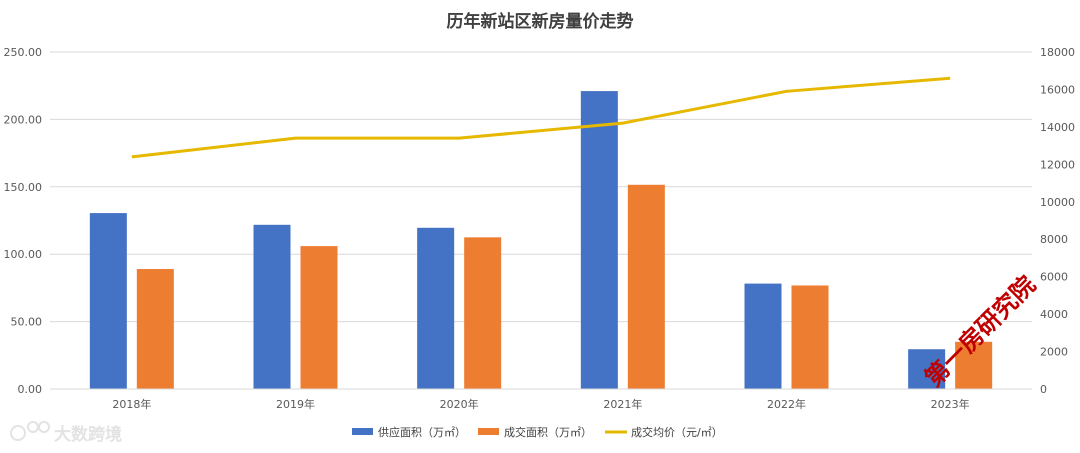 The width and height of the screenshot is (1080, 453). Describe the element at coordinates (548, 432) in the screenshot. I see `legend-label: 成交面积（万㎡）` at that location.